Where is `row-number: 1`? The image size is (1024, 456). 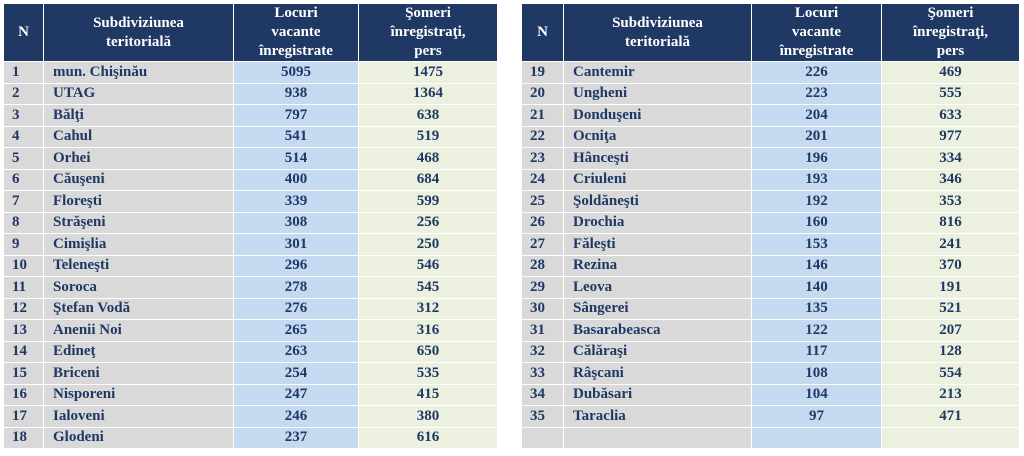
row-number: 1 is located at coordinates (23, 72).